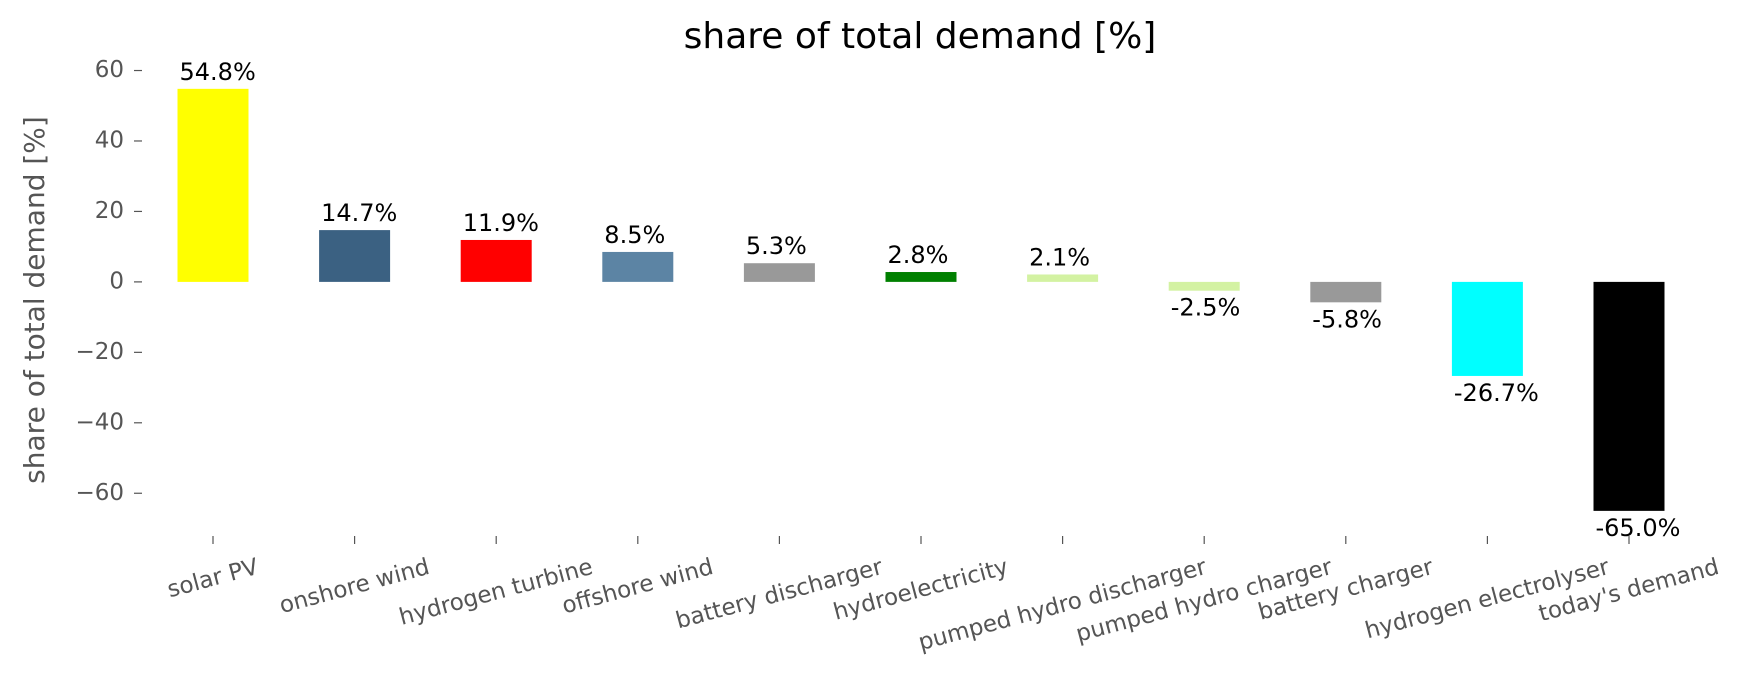 Image resolution: width=1753 pixels, height=693 pixels. Describe the element at coordinates (634, 235) in the screenshot. I see `value-label: 8.5%` at that location.